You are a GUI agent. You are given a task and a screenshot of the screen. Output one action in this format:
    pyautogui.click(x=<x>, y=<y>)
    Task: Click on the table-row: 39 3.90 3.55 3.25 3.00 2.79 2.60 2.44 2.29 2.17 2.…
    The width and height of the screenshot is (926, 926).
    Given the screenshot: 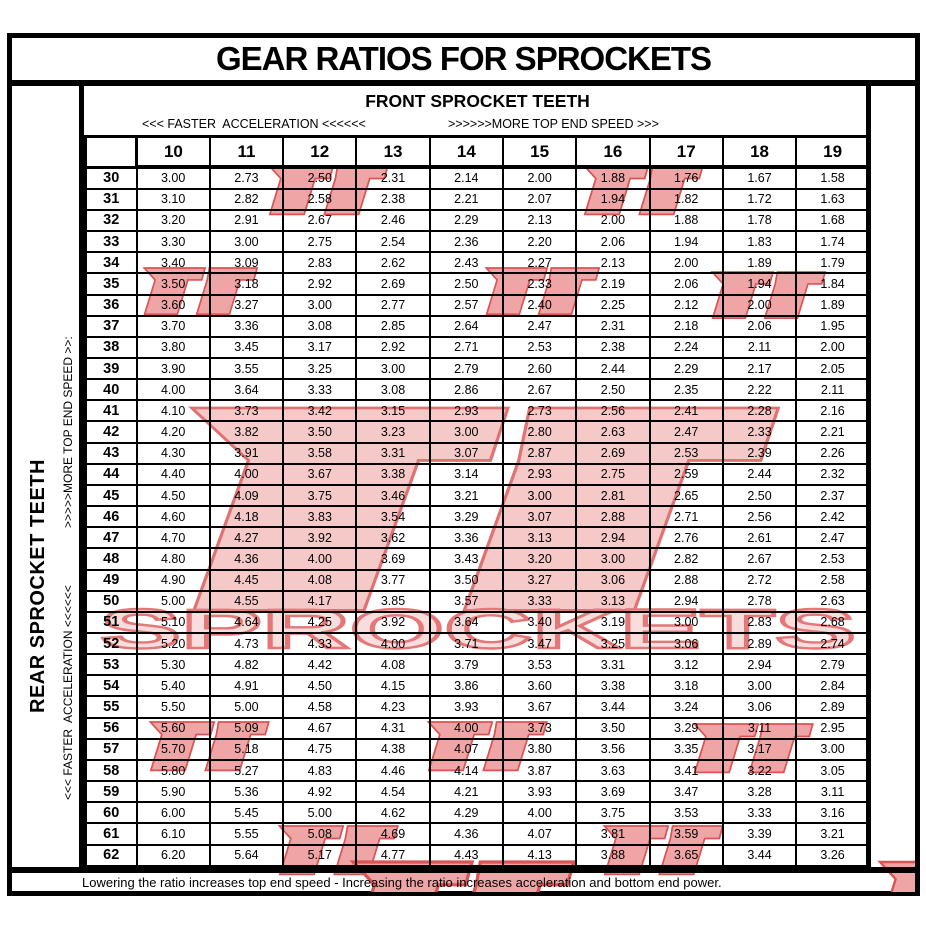 What is the action you would take?
    pyautogui.click(x=477, y=368)
    